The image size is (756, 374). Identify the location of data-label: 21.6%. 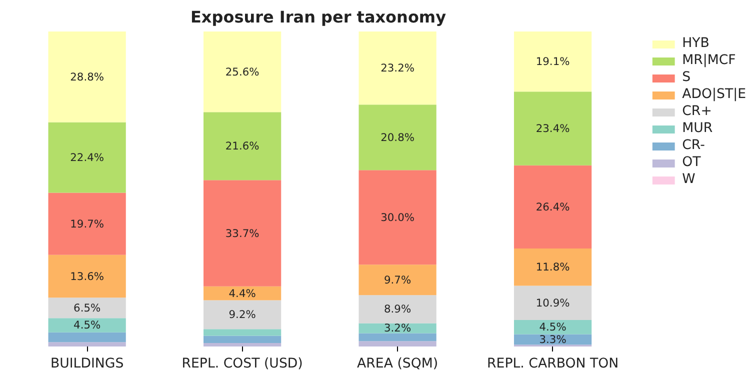
(242, 146).